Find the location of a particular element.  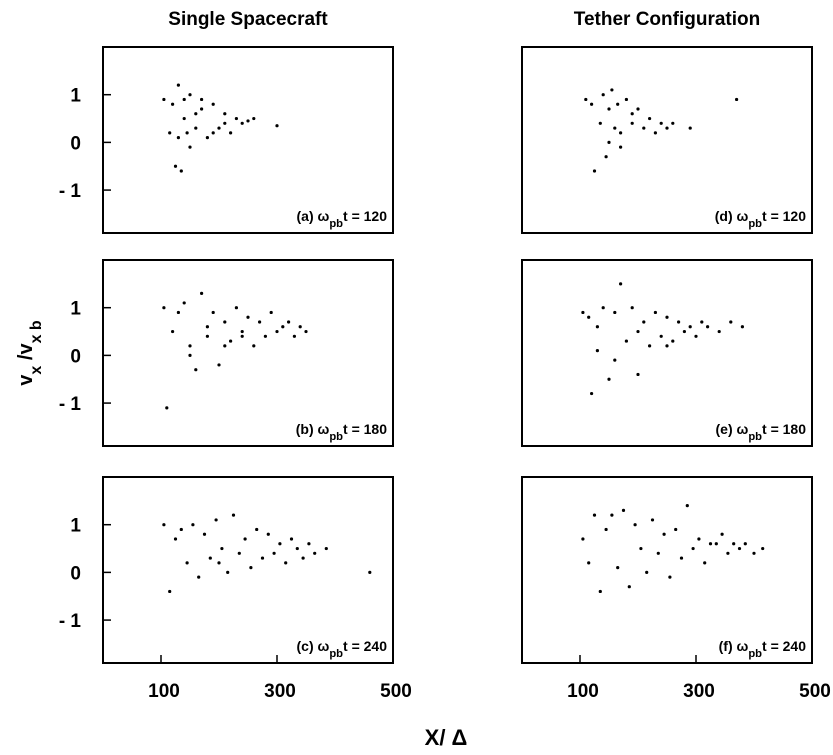

panel-label-part: t = 120 is located at coordinates (784, 216).